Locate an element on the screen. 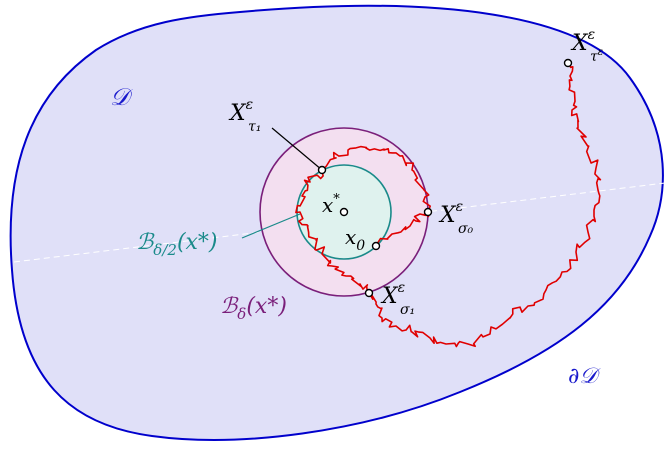 The height and width of the screenshot is (454, 670). leader-ball-half is located at coordinates (271, 226).